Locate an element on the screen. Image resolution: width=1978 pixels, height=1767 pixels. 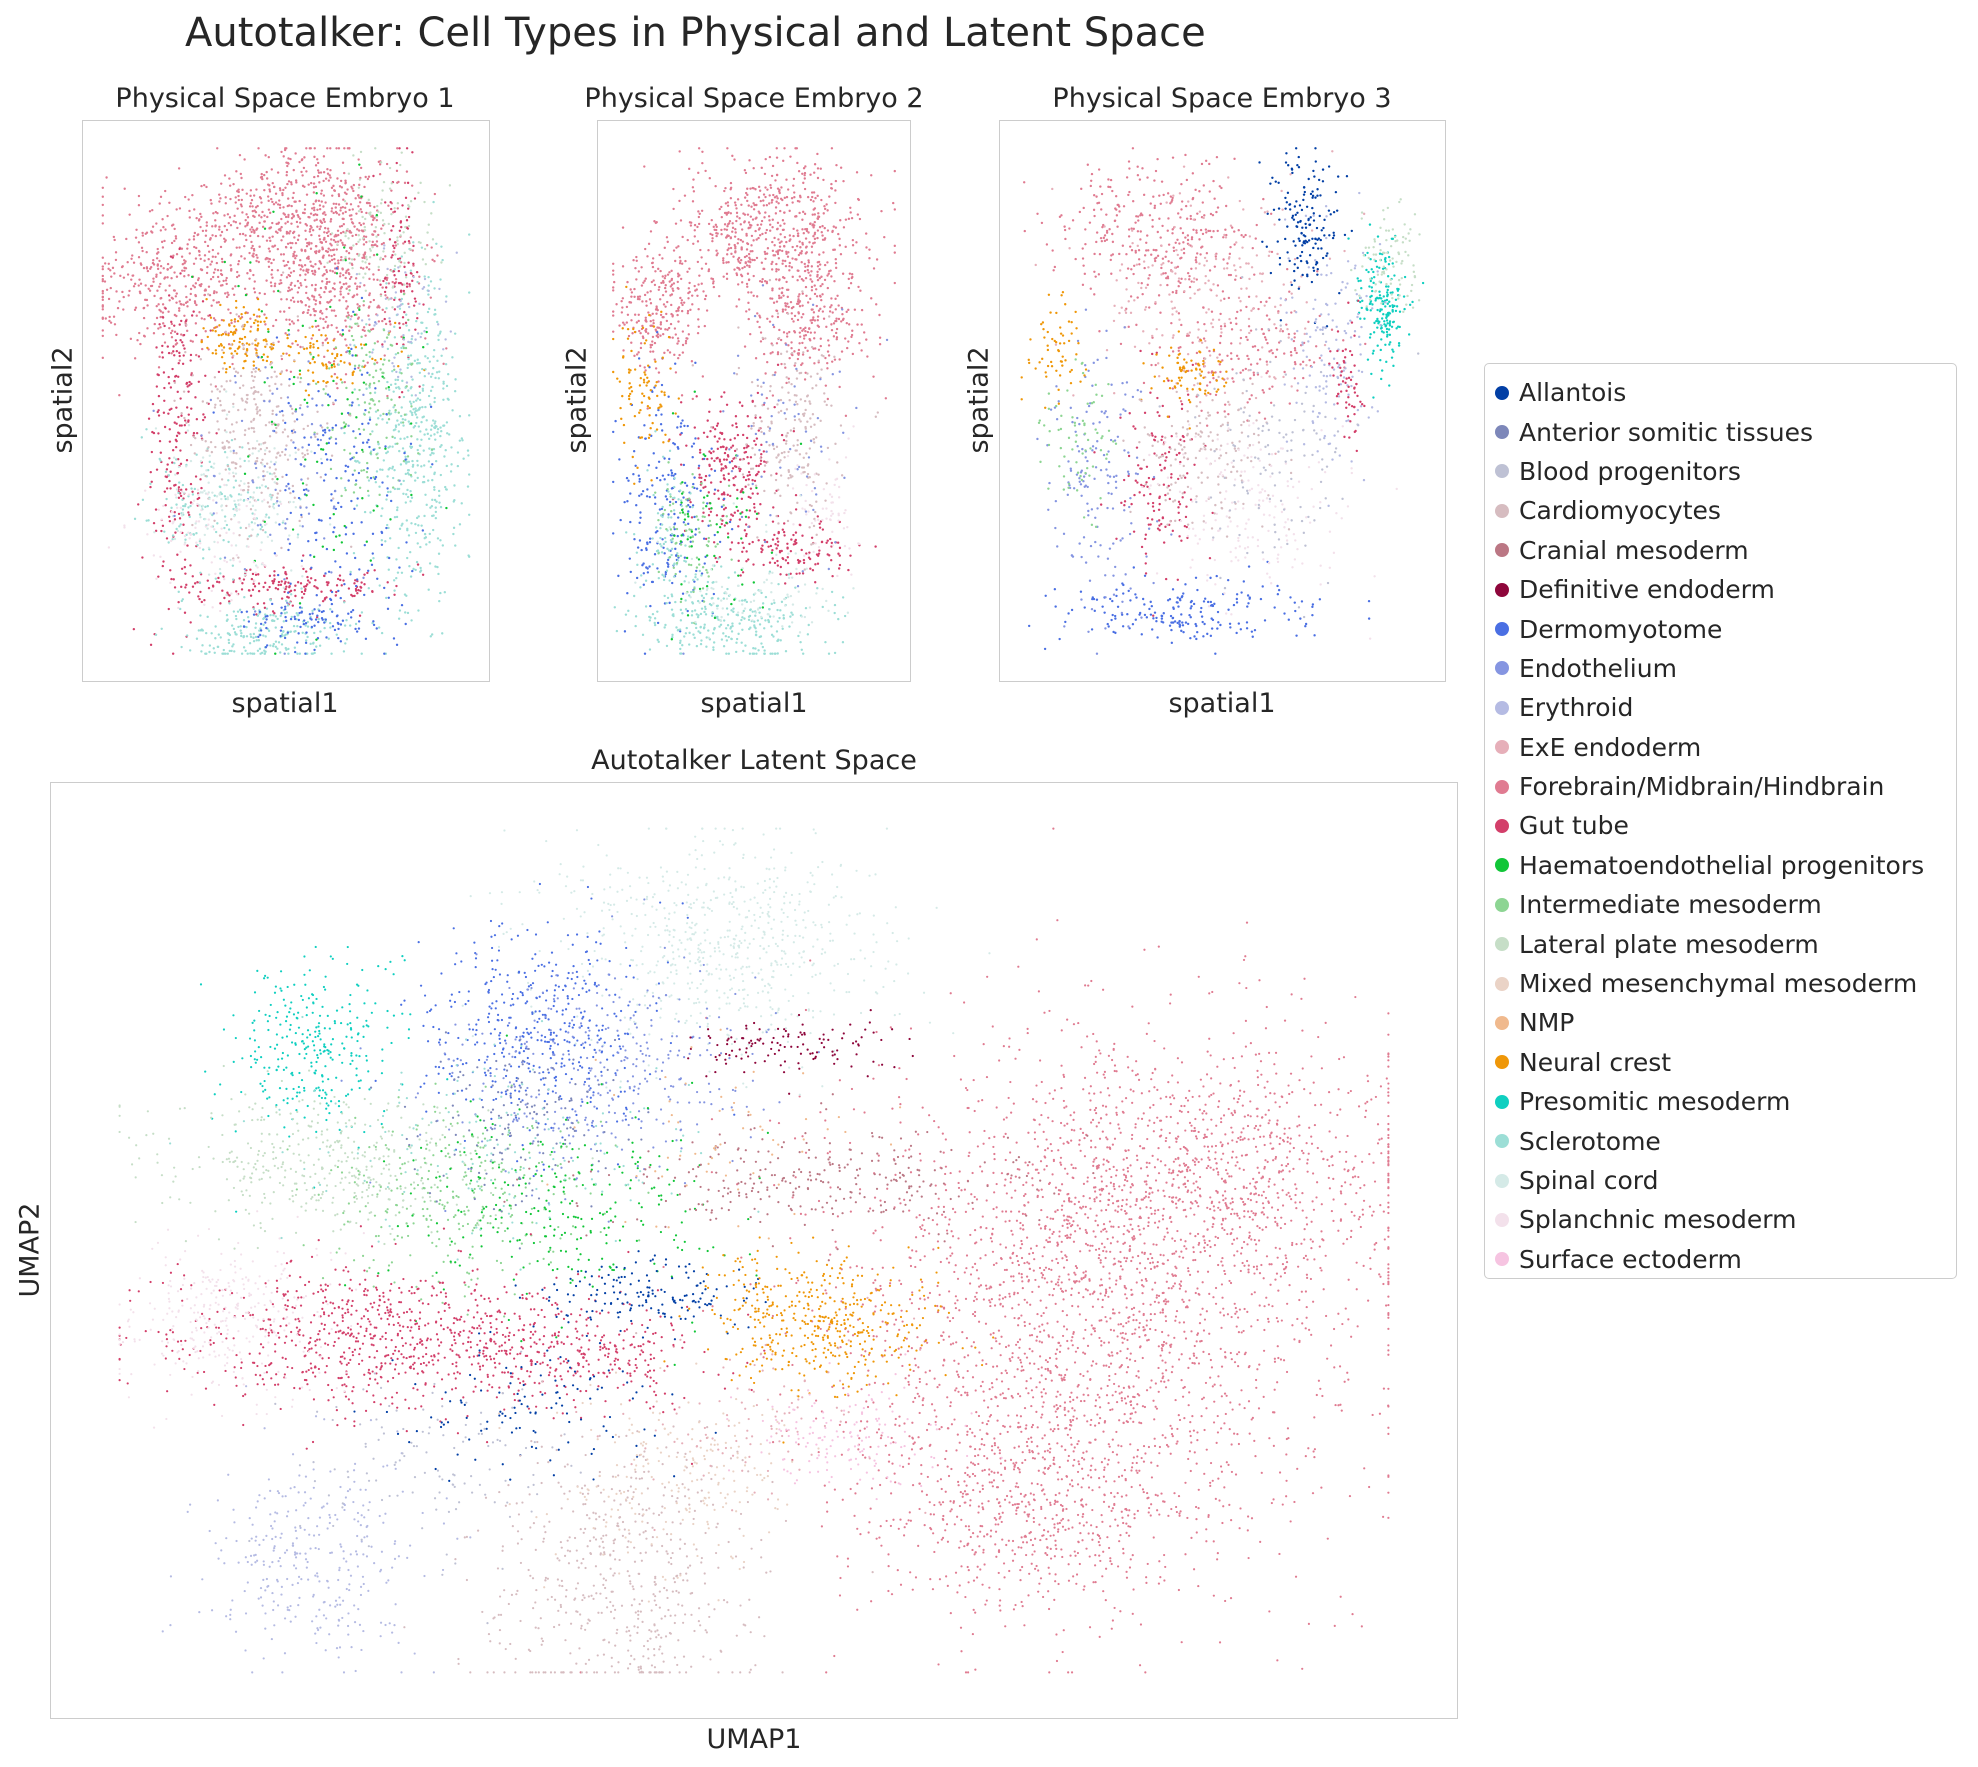
cluster-gut-tube is located at coordinates (291, 586).